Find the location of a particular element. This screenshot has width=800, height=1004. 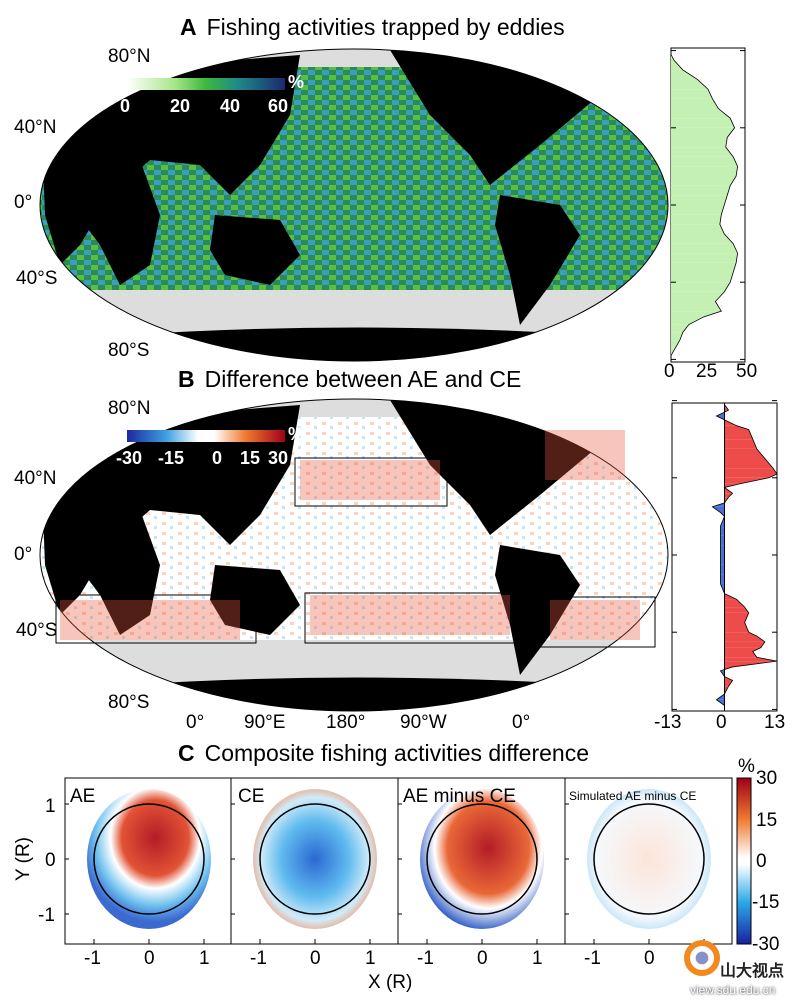

colorbar-tick: 30 is located at coordinates (767, 778).